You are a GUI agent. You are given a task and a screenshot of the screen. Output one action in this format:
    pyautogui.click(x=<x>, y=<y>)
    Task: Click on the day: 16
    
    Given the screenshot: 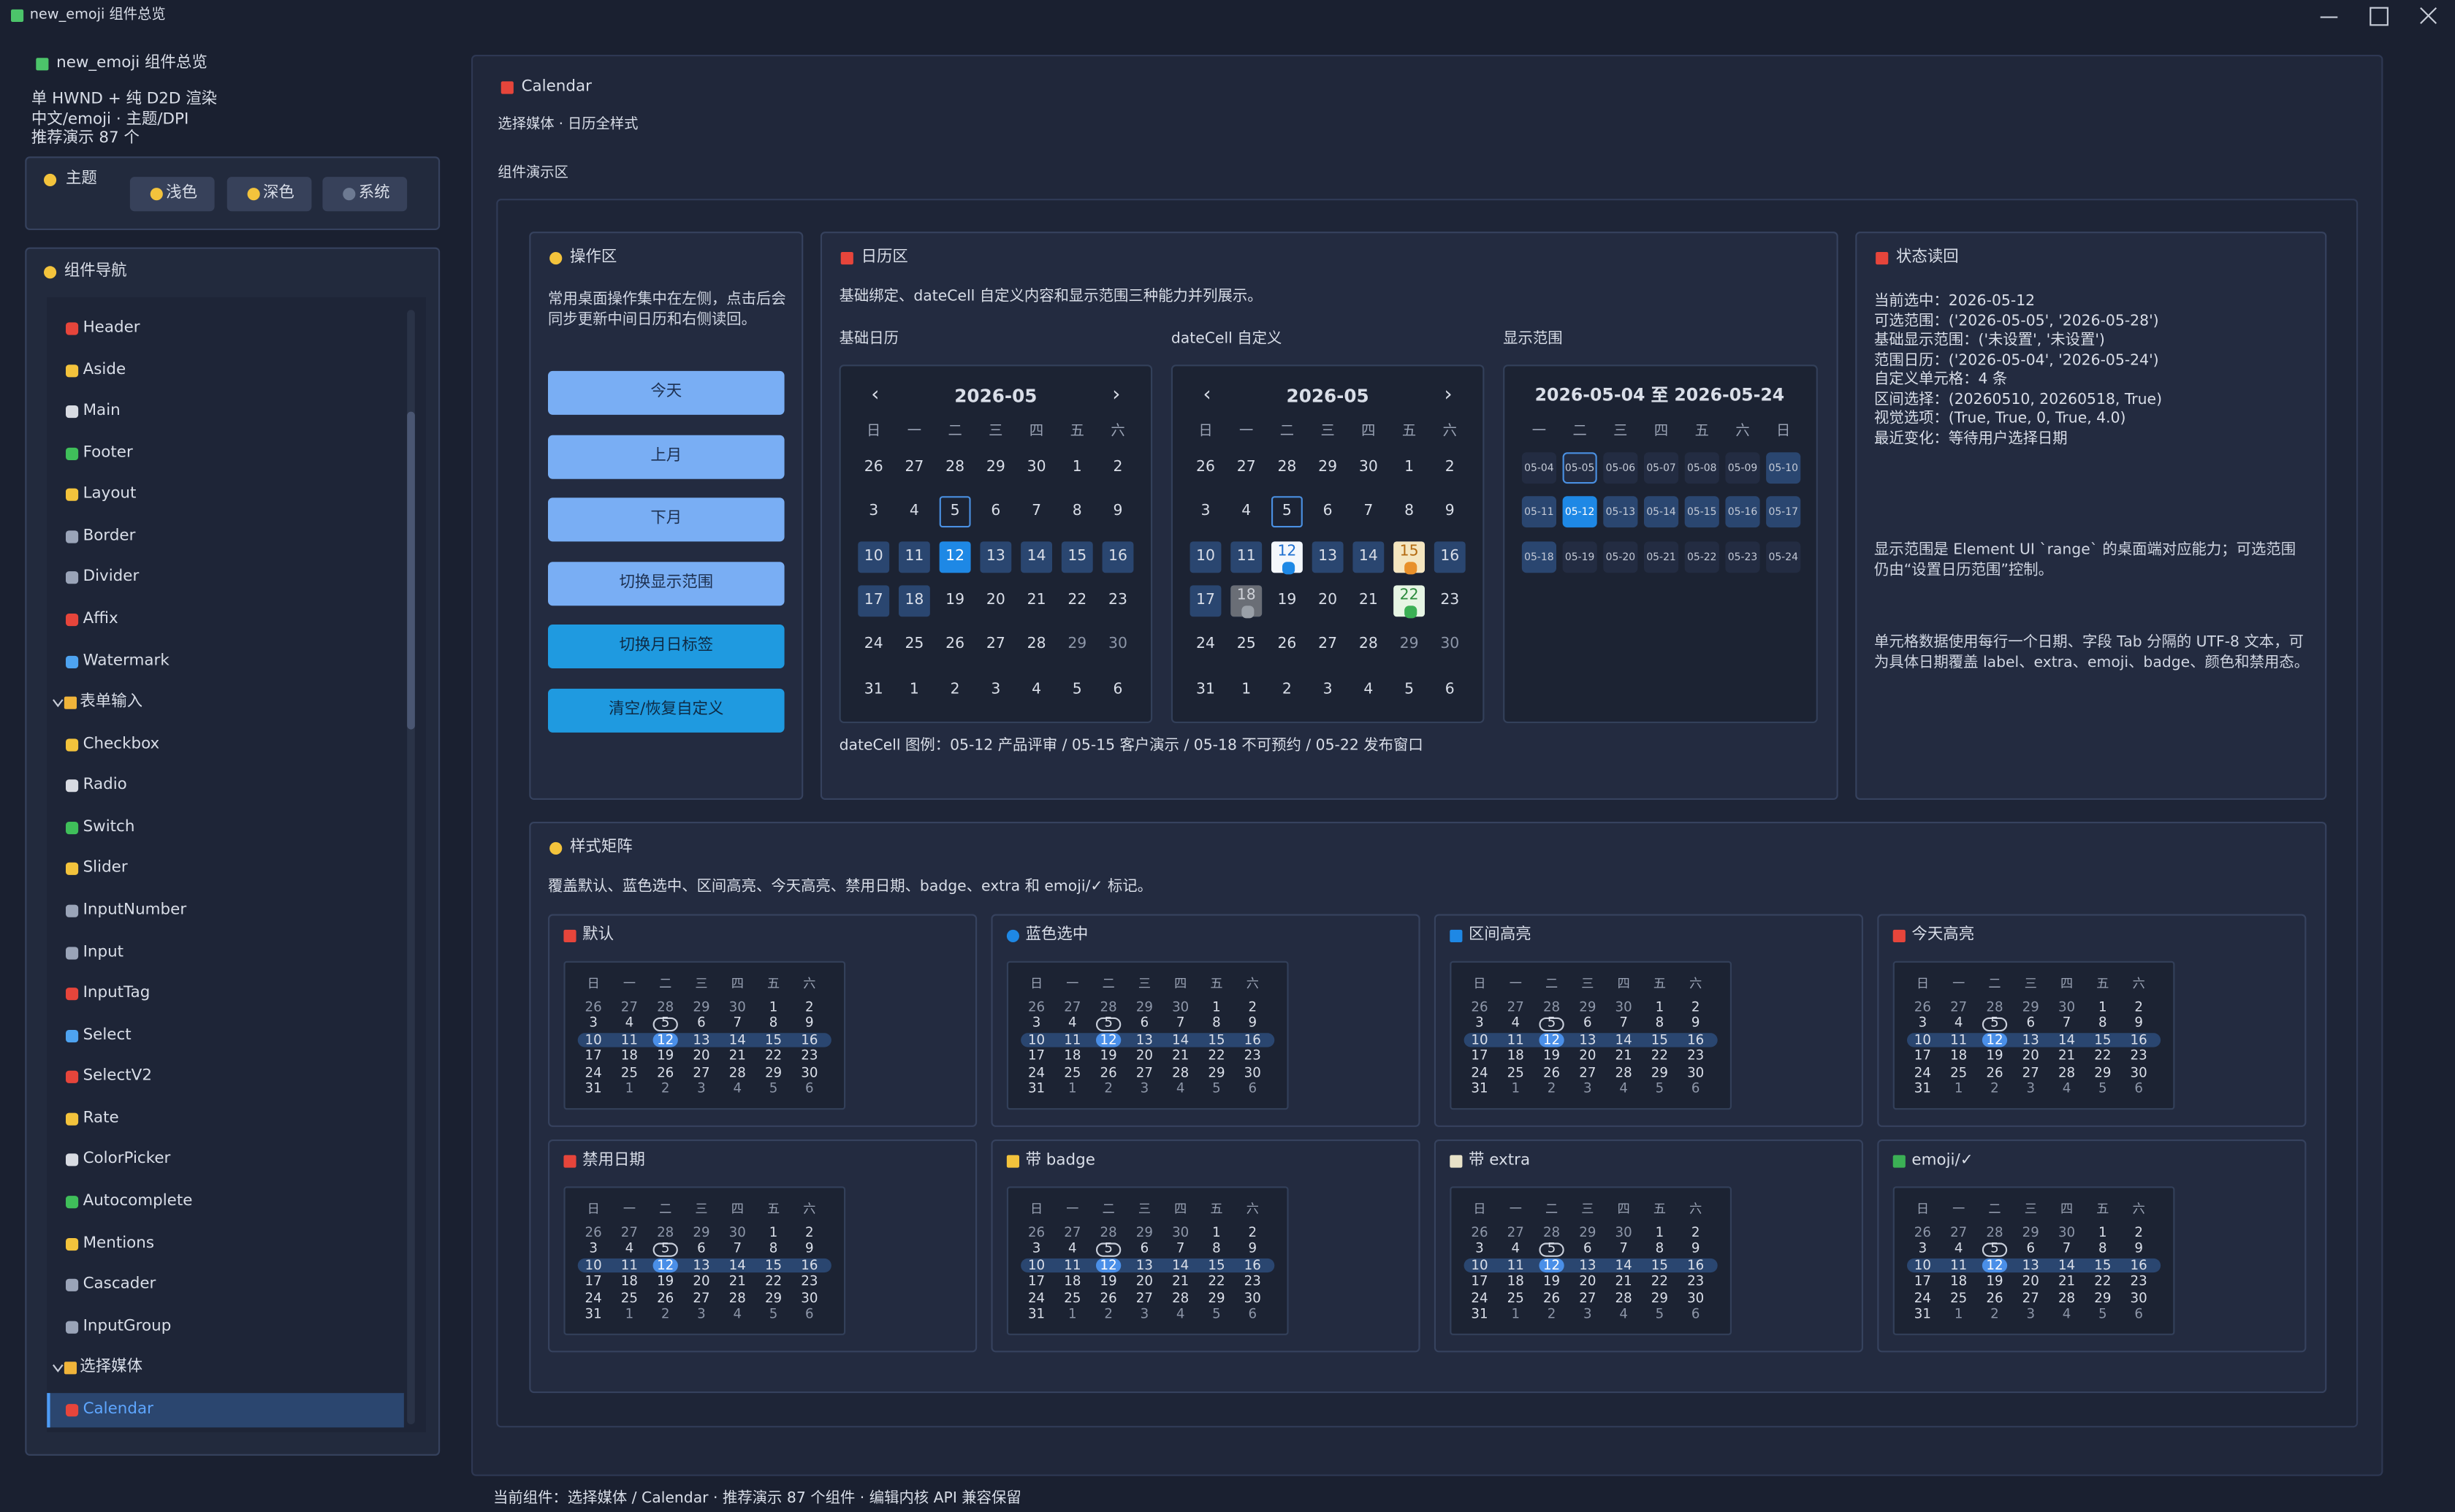 What is the action you would take?
    pyautogui.click(x=1117, y=556)
    